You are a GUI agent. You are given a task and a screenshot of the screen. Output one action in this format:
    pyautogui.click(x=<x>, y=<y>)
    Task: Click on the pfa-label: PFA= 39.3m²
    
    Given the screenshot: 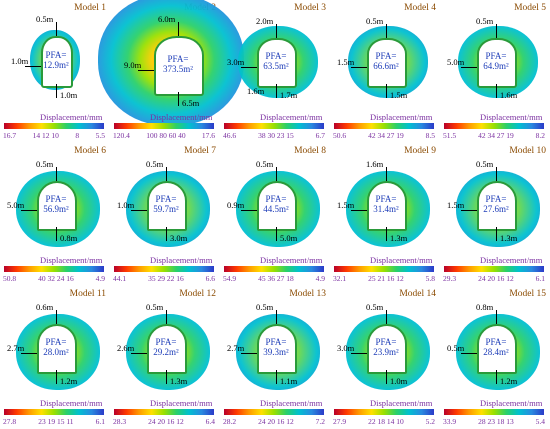 What is the action you would take?
    pyautogui.click(x=276, y=347)
    